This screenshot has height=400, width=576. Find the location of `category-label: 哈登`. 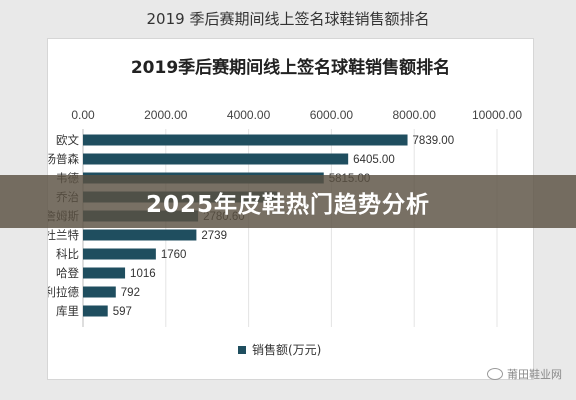

category-label: 哈登 is located at coordinates (67, 273).